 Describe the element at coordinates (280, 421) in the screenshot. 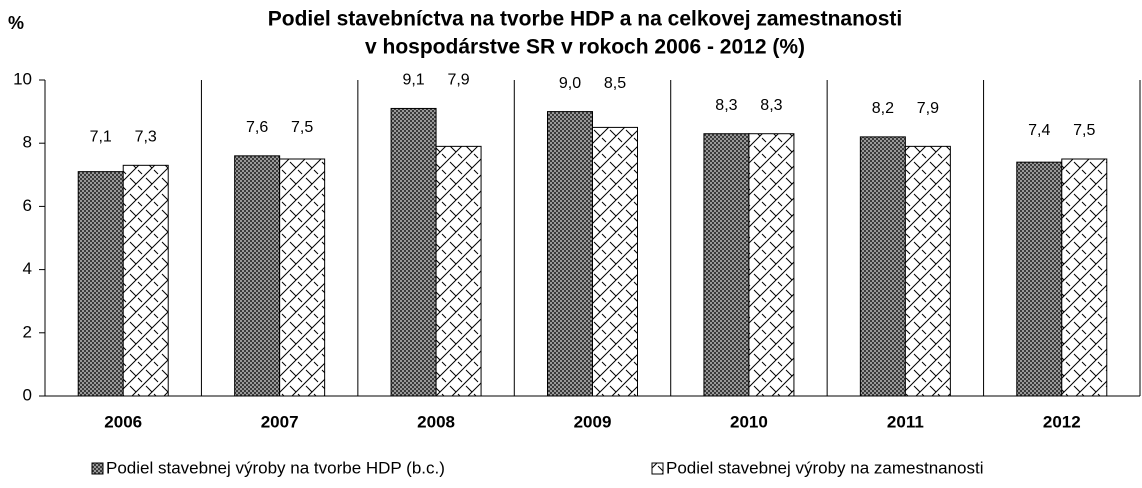

I see `x-tick-label: 2007` at that location.